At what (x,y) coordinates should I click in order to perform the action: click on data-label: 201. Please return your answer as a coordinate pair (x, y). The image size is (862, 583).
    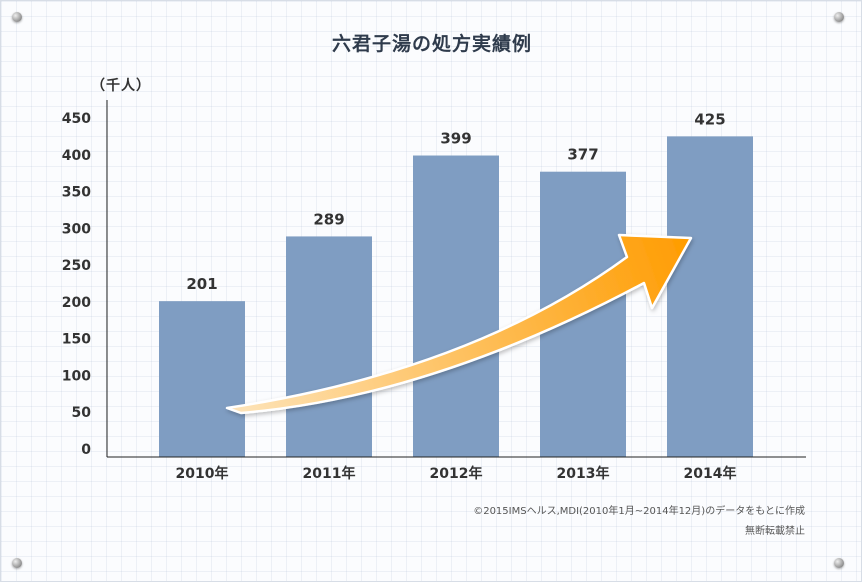
    Looking at the image, I should click on (201, 284).